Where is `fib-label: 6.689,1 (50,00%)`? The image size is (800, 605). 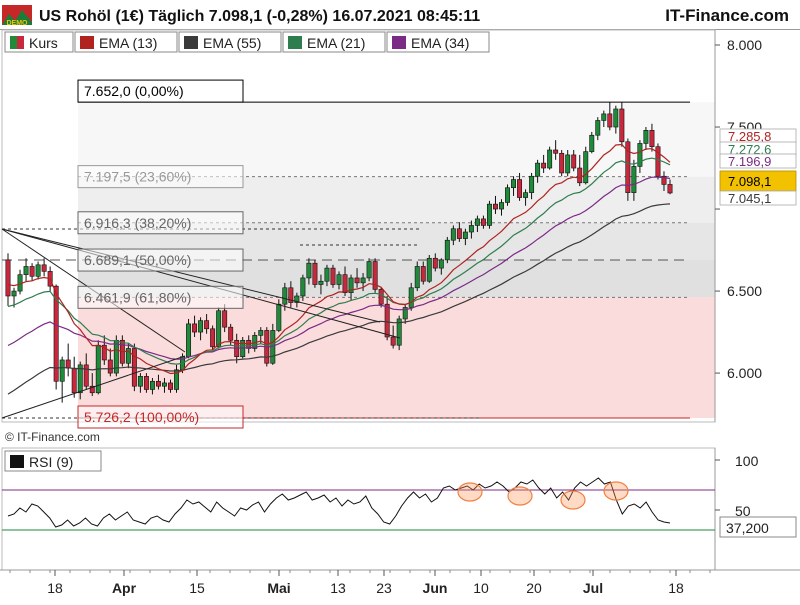 fib-label: 6.689,1 (50,00%) is located at coordinates (137, 260).